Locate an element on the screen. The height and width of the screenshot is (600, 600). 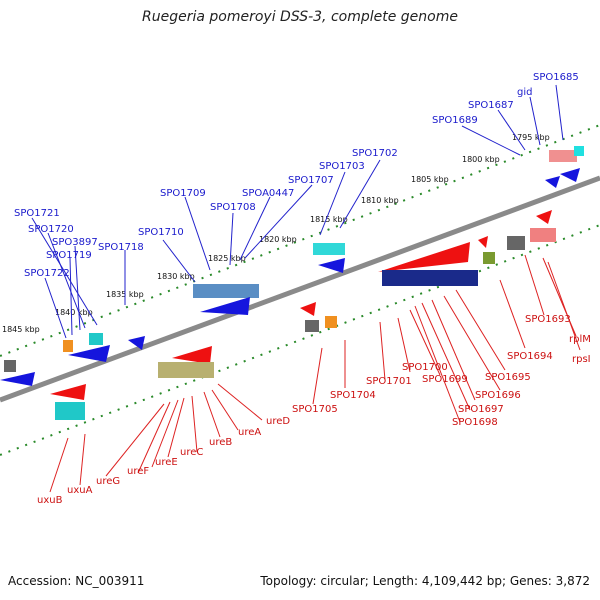
scale-label: 1795 kbp is located at coordinates (531, 137).